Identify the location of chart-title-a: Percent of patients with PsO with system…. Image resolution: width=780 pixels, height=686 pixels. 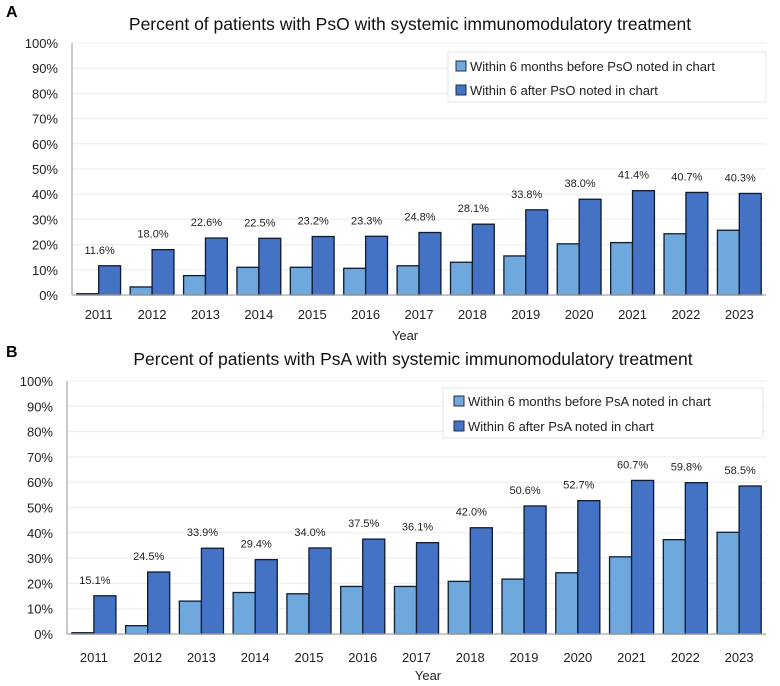
(410, 24).